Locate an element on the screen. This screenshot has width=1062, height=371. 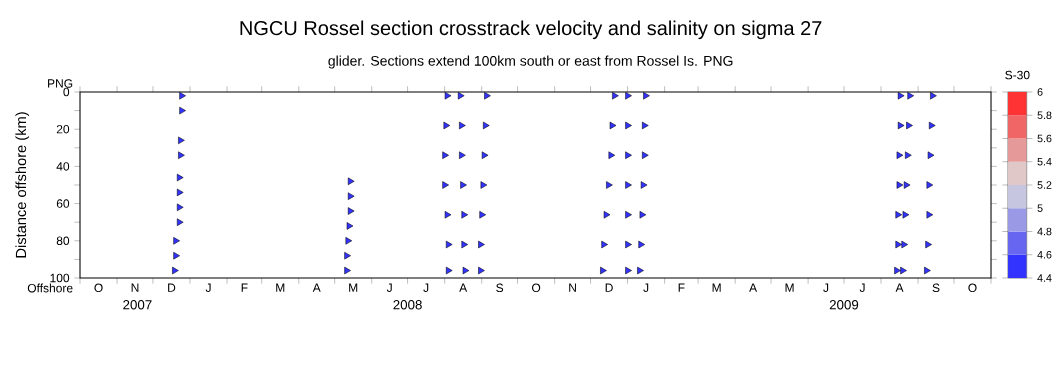
text: Offshore is located at coordinates (50, 288).